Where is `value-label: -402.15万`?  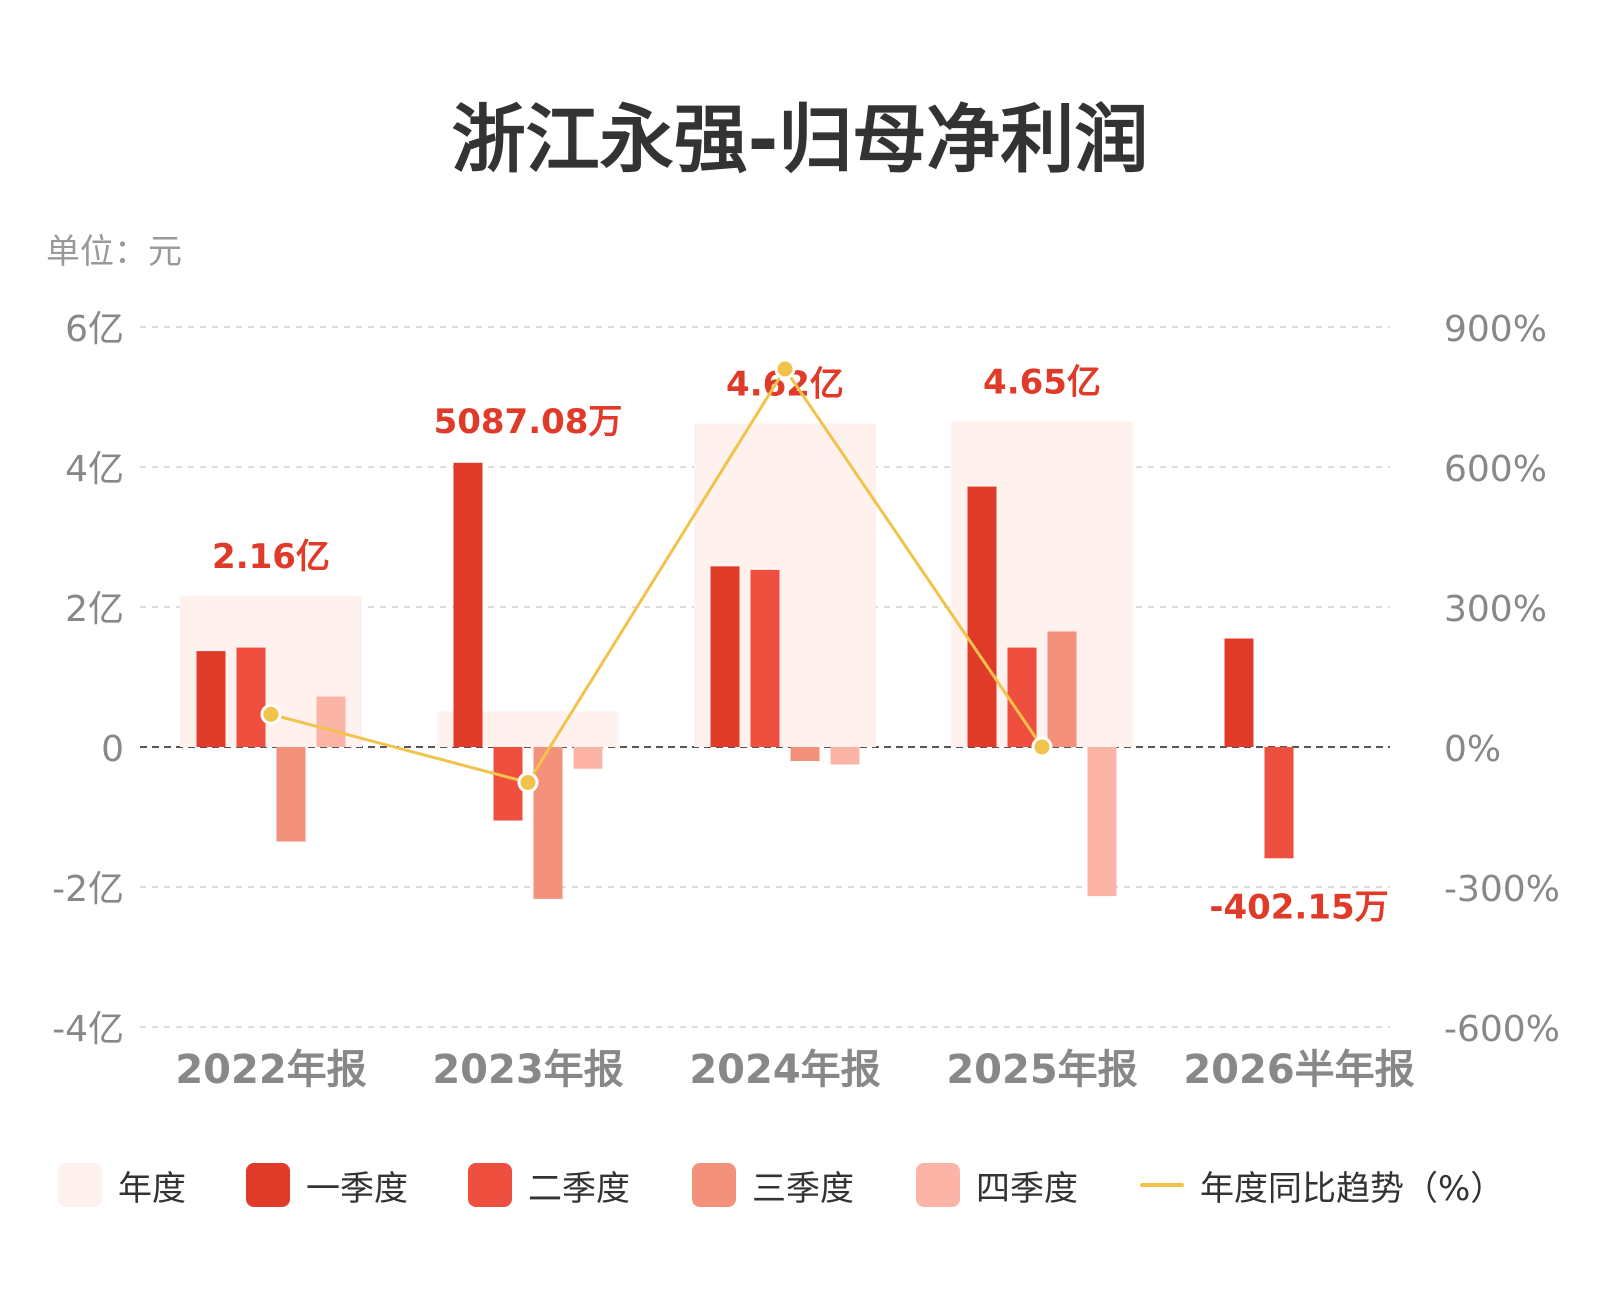 value-label: -402.15万 is located at coordinates (1298, 907).